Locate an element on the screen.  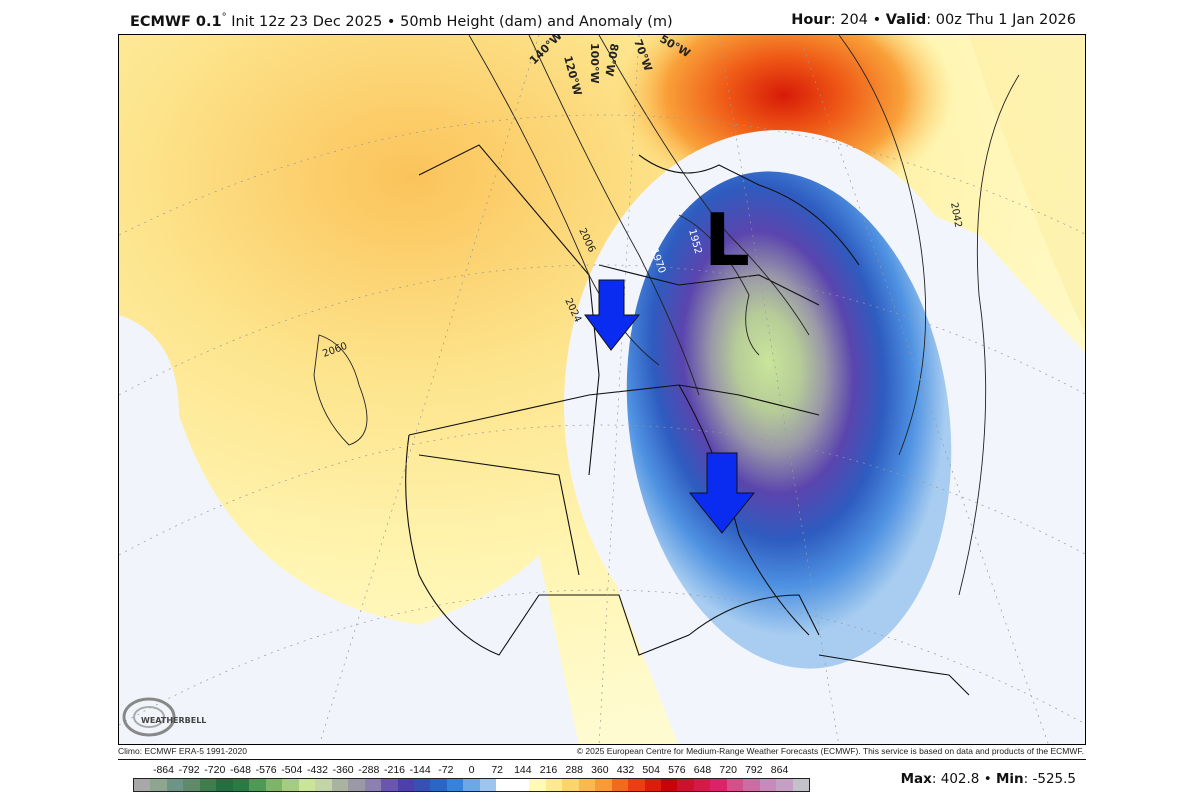
weatherbell-logo: WEATHERBELL is located at coordinates (164, 717).